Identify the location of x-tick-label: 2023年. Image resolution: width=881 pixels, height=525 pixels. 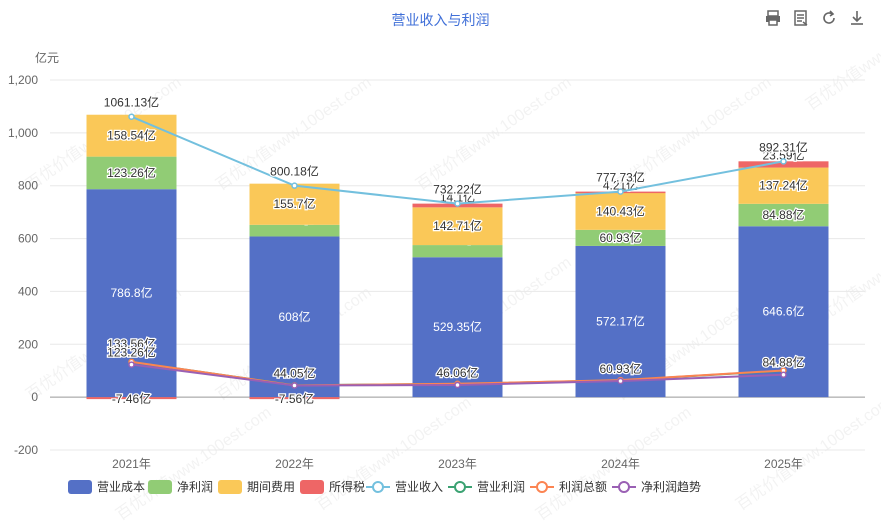
(457, 464).